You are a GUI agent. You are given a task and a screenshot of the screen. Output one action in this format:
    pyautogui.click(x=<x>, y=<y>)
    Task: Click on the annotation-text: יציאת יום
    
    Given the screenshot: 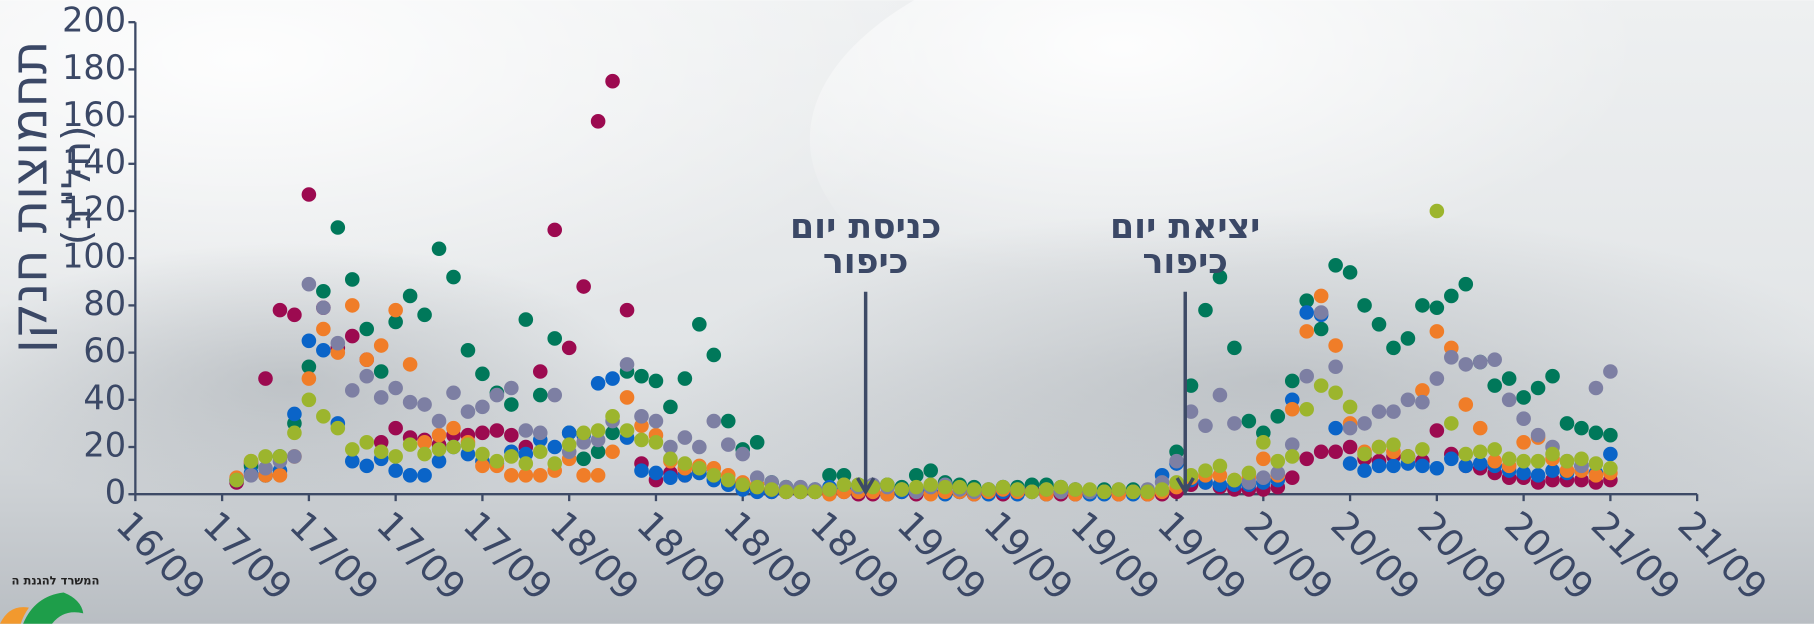 What is the action you would take?
    pyautogui.click(x=1185, y=227)
    